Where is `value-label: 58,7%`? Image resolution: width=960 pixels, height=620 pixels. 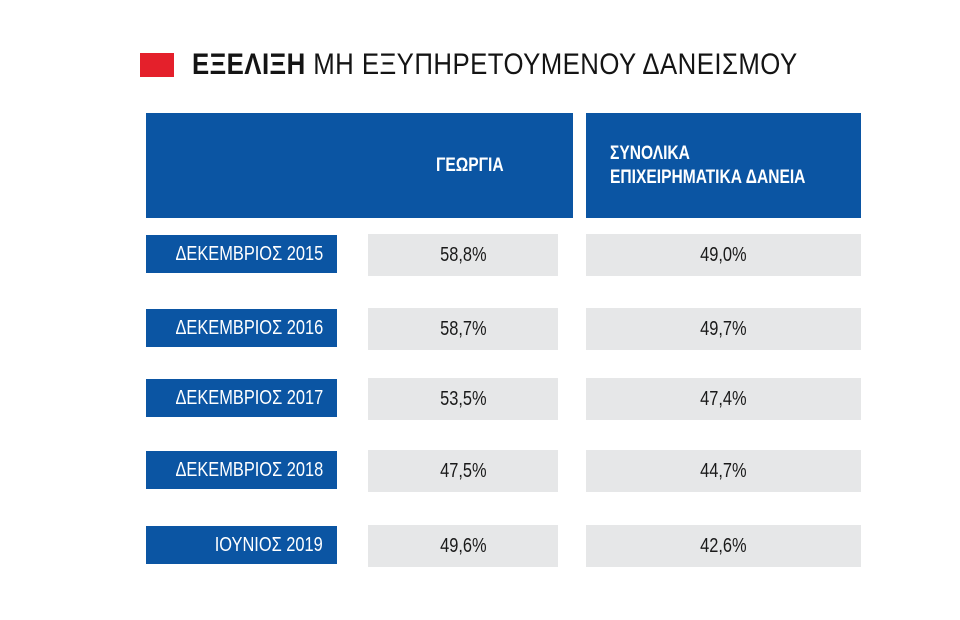
value-label: 58,7% is located at coordinates (463, 328).